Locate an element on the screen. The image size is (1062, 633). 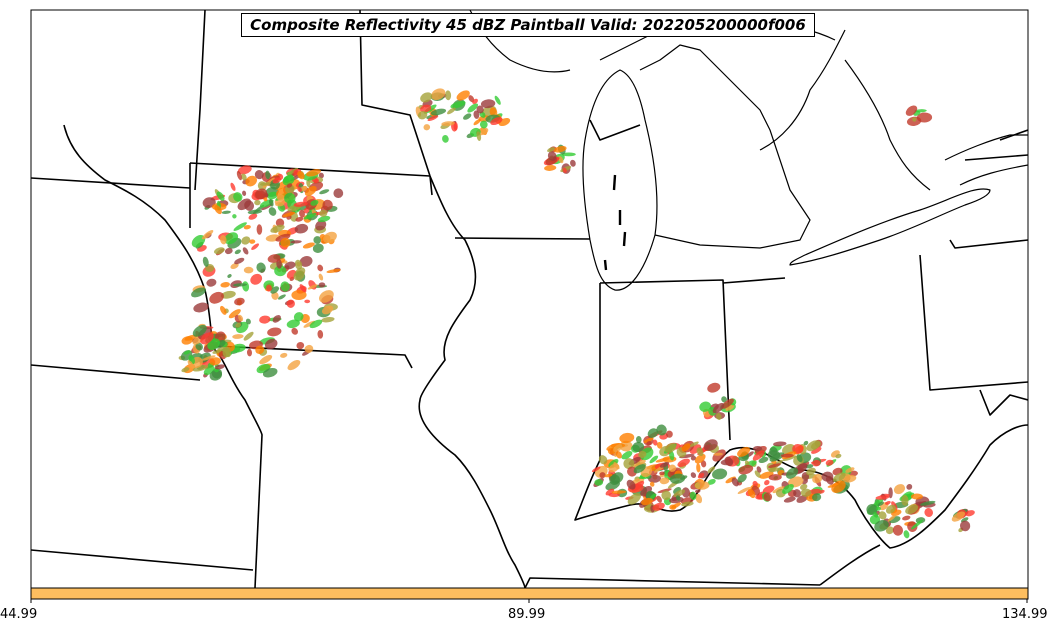
lake-michigan-islands is located at coordinates (615, 222).